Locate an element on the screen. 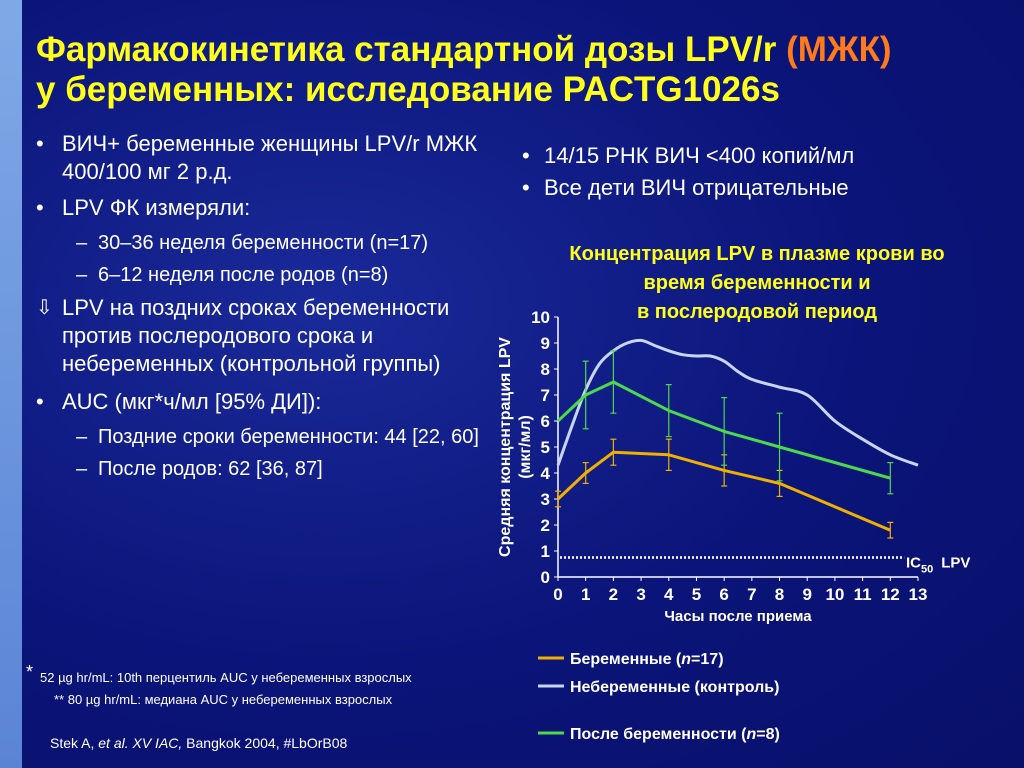 The height and width of the screenshot is (768, 1024). x-tick-label: 13 is located at coordinates (918, 594).